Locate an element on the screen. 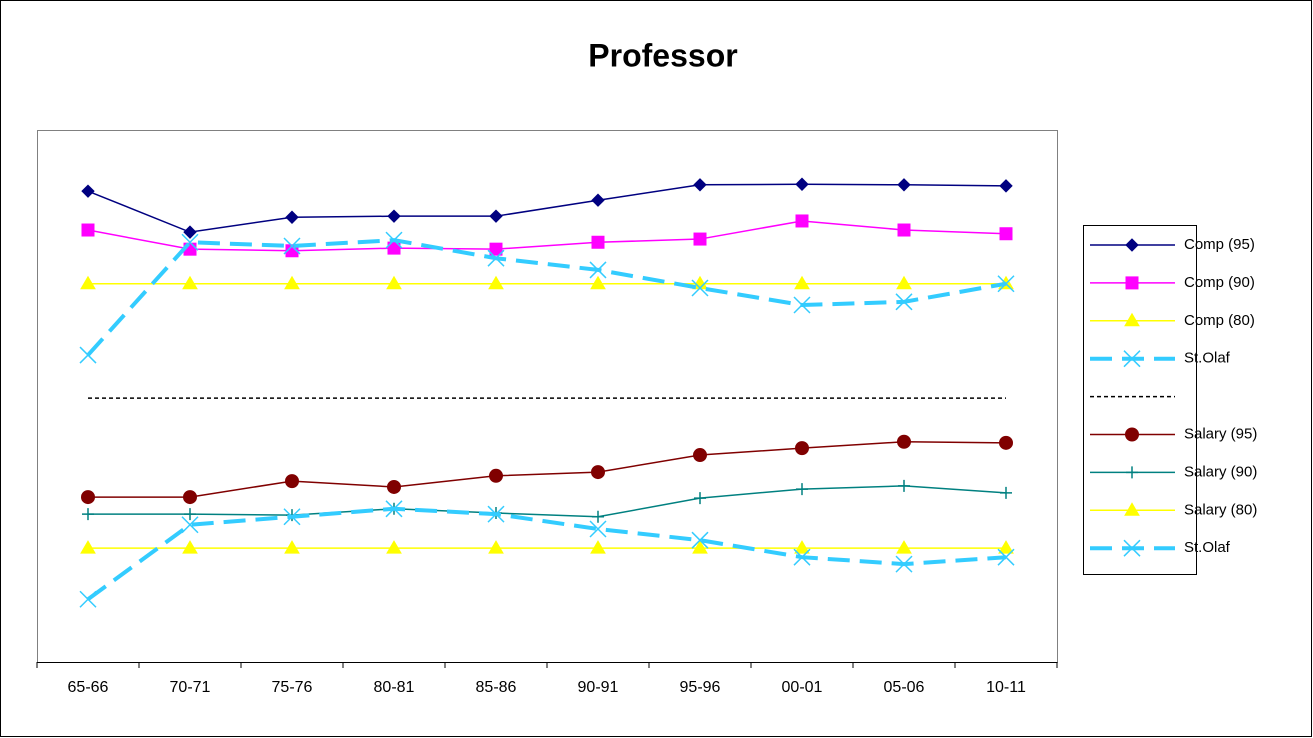 This screenshot has height=738, width=1313. x-tick-label: 70-71 is located at coordinates (190, 687).